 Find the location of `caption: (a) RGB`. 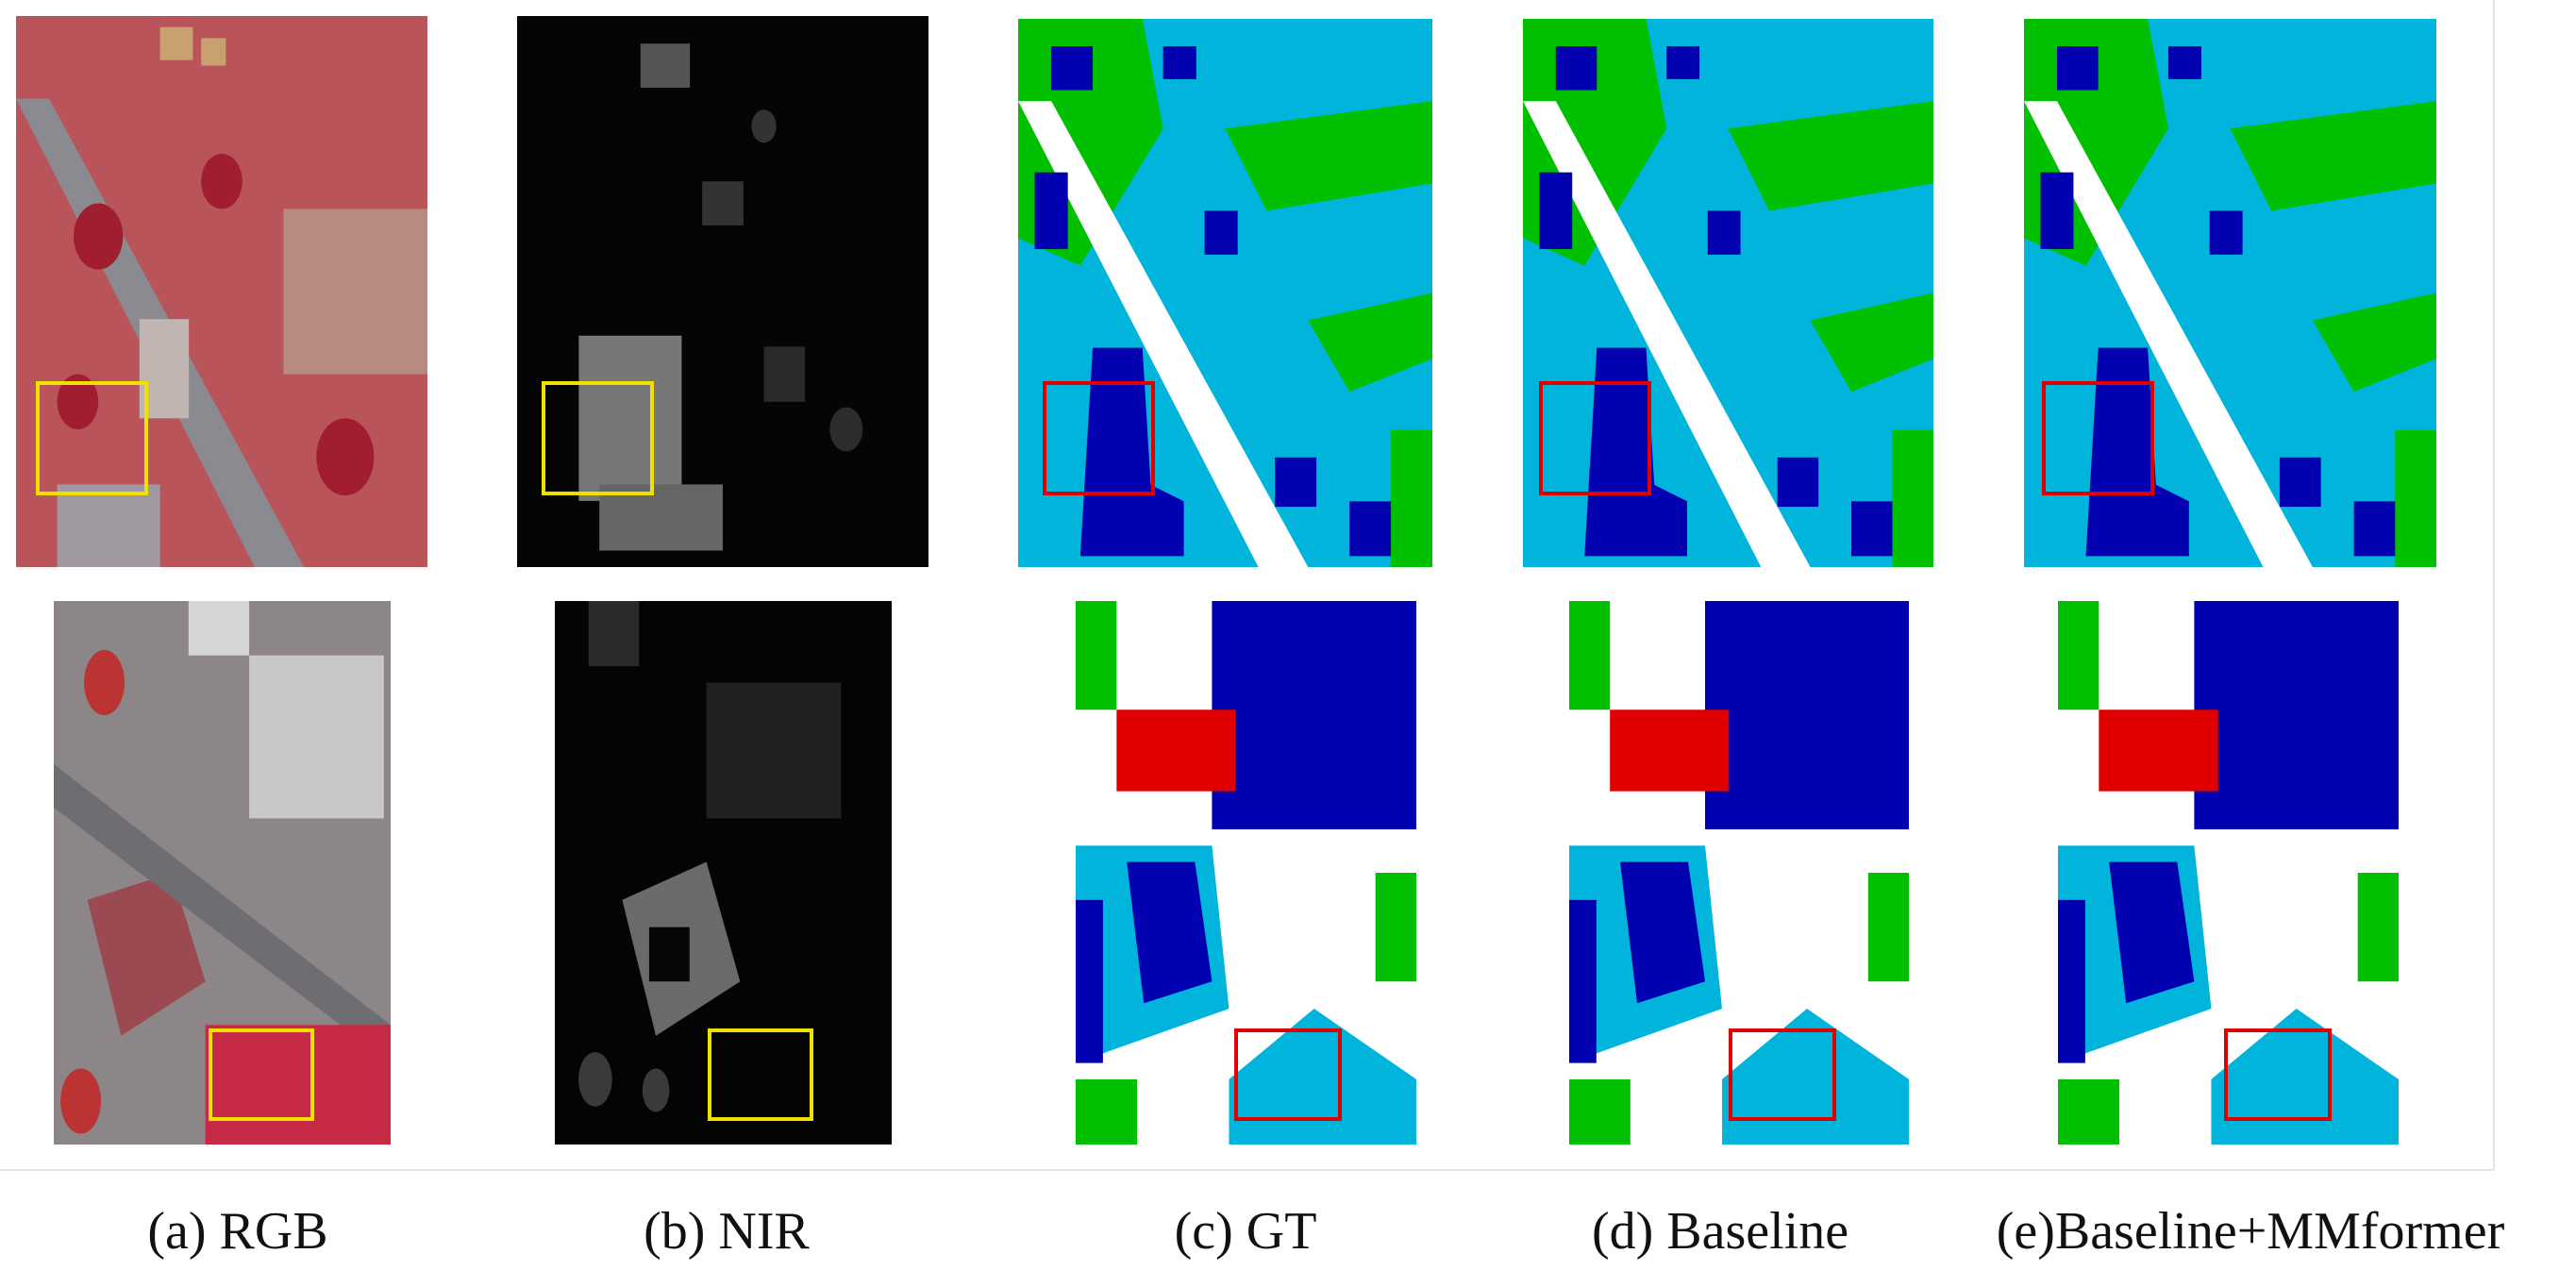

caption: (a) RGB is located at coordinates (237, 1232).